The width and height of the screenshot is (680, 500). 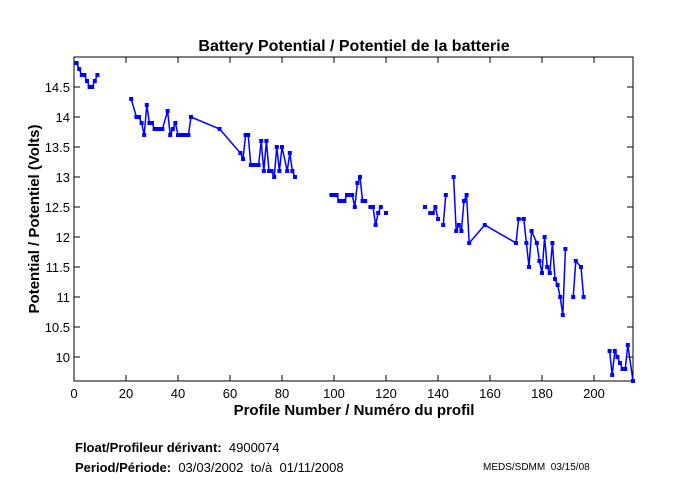 What do you see at coordinates (282, 393) in the screenshot?
I see `x-tick-label: 80` at bounding box center [282, 393].